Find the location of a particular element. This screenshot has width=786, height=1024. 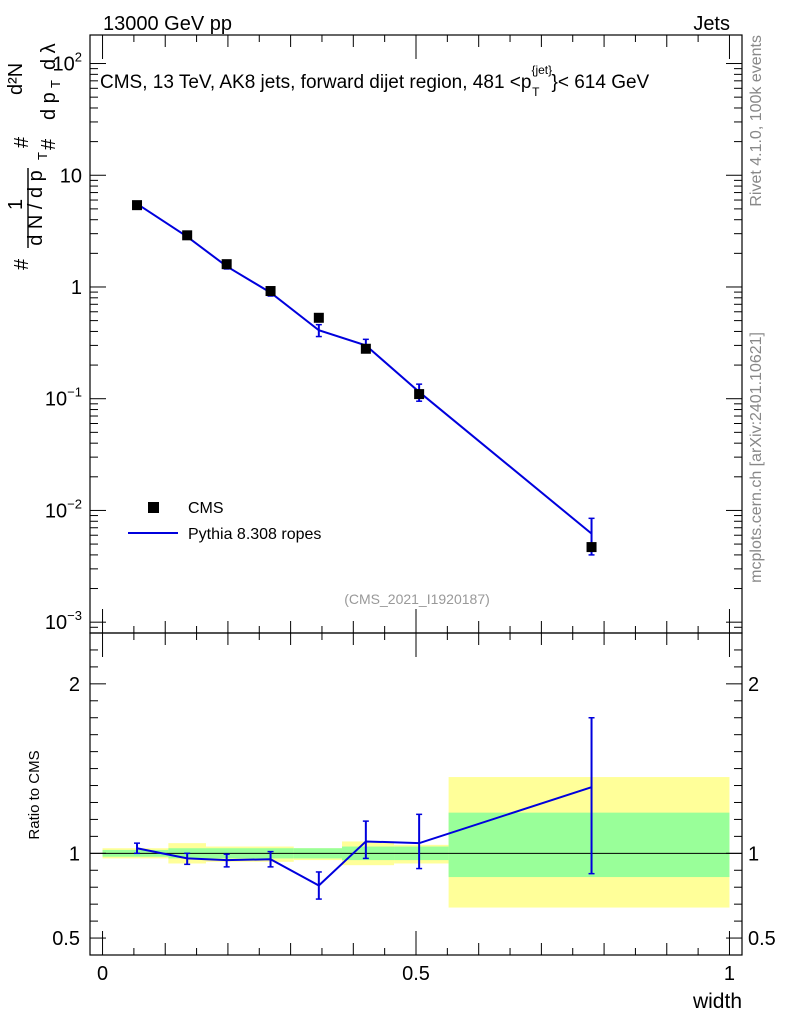

mcplots-label: mcplots.cern.ch [arXiv:2401.10621] is located at coordinates (756, 457).